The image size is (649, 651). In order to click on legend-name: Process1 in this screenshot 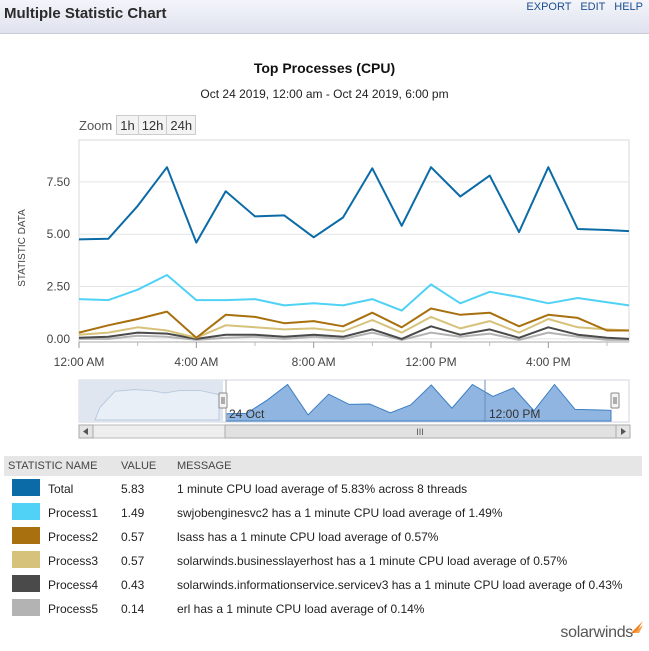, I will do `click(73, 513)`.